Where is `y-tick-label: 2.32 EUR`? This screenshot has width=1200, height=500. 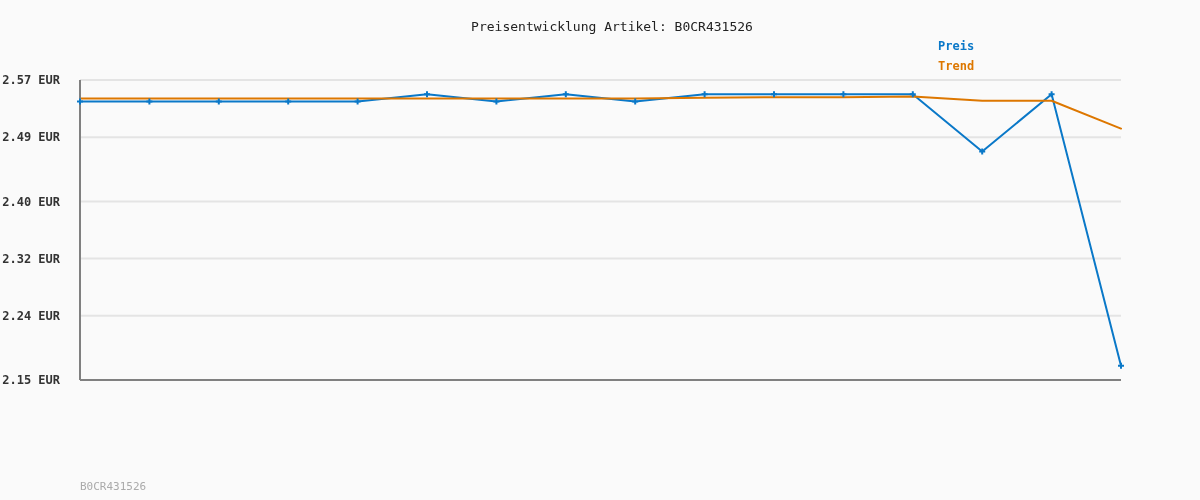 y-tick-label: 2.32 EUR is located at coordinates (31, 258).